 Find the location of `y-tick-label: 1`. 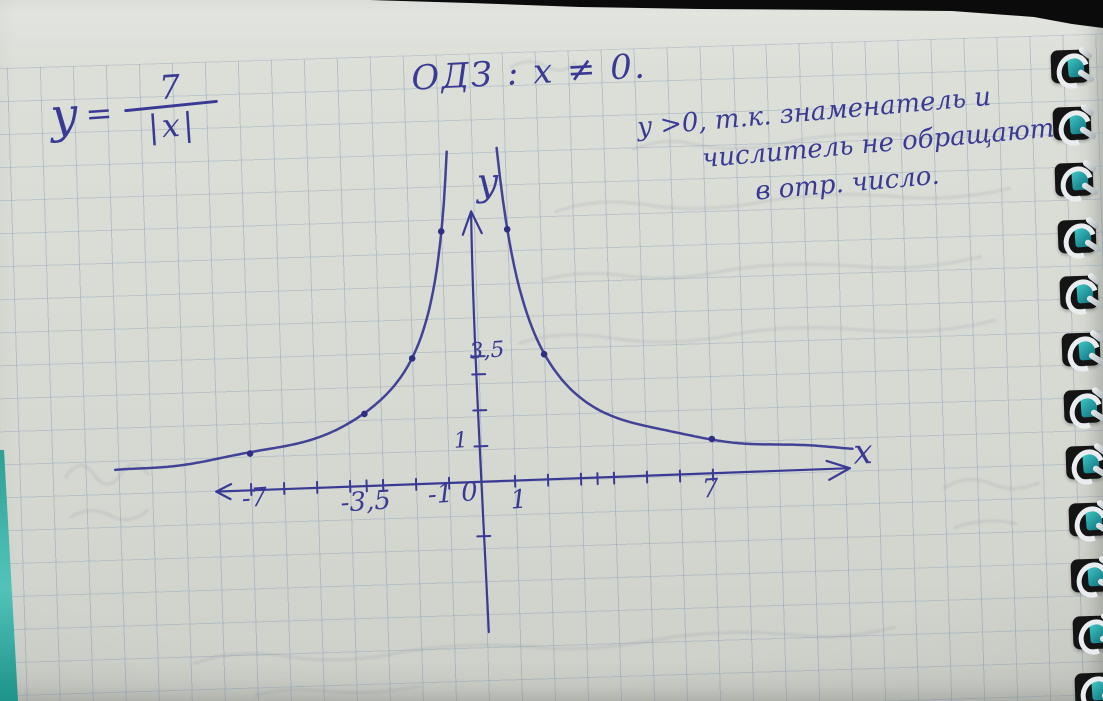

y-tick-label: 1 is located at coordinates (460, 440).